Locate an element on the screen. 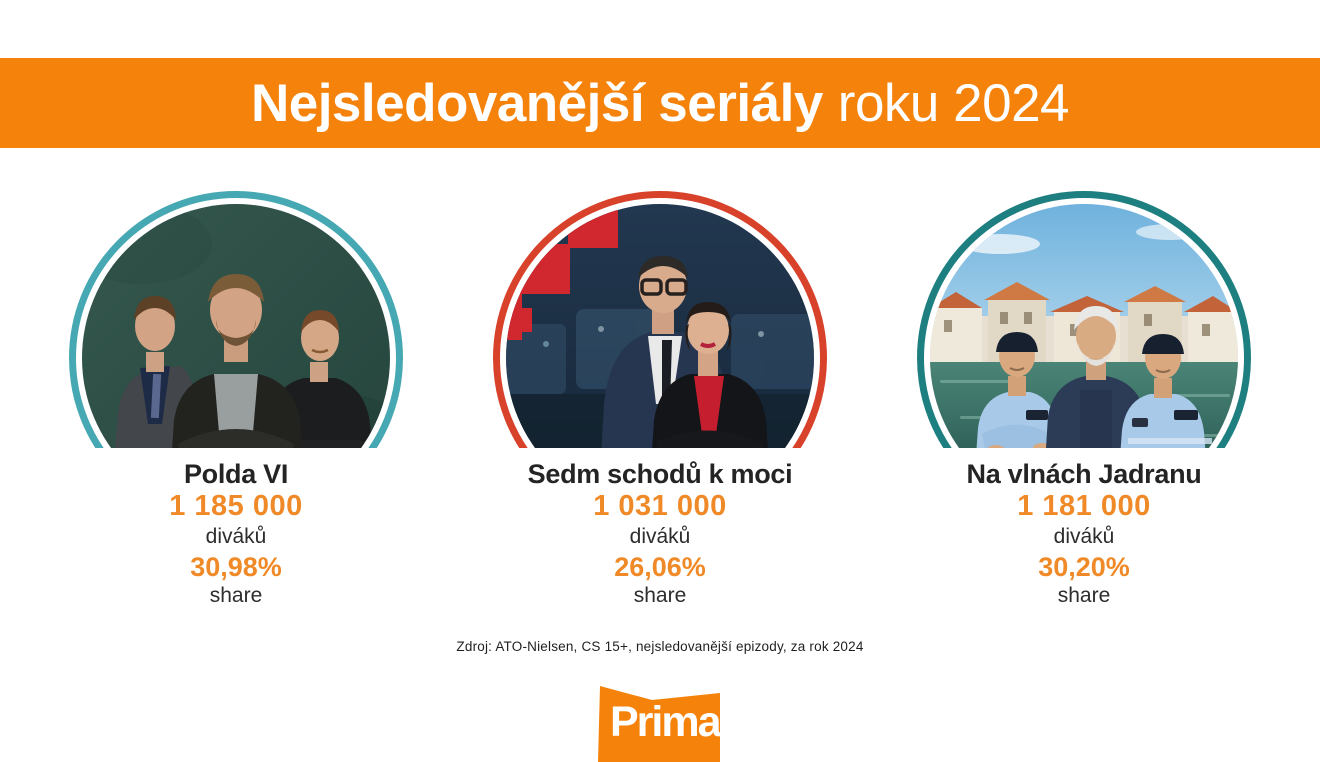 The height and width of the screenshot is (762, 1320). show-title: Na vlnách Jadranu is located at coordinates (1084, 474).